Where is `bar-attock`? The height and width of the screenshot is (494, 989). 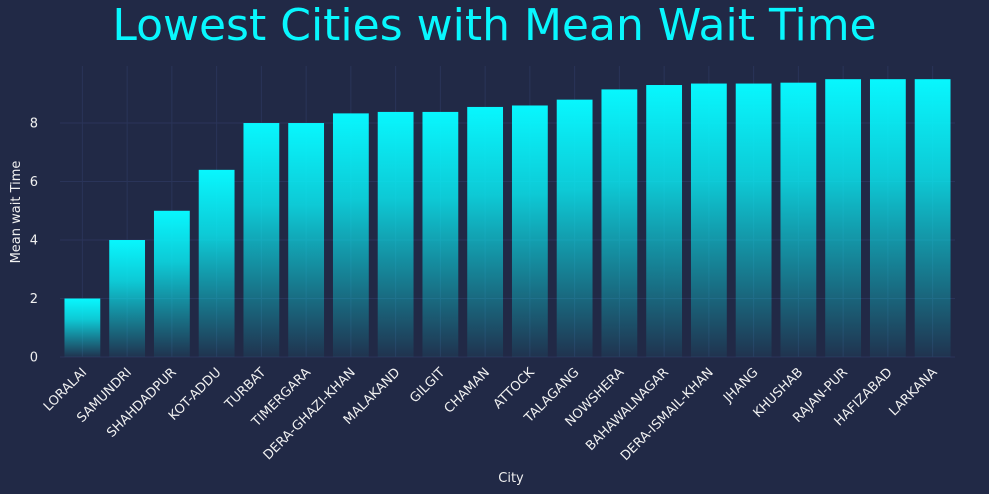
bar-attock is located at coordinates (529, 231).